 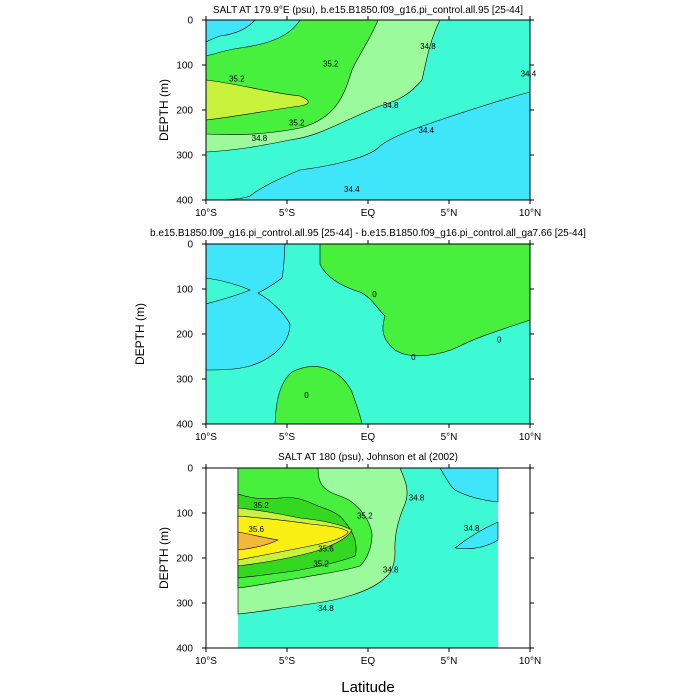 What do you see at coordinates (368, 457) in the screenshot?
I see `panel-3-title: SALT AT 180 (psu), Johnson et al (2002)` at bounding box center [368, 457].